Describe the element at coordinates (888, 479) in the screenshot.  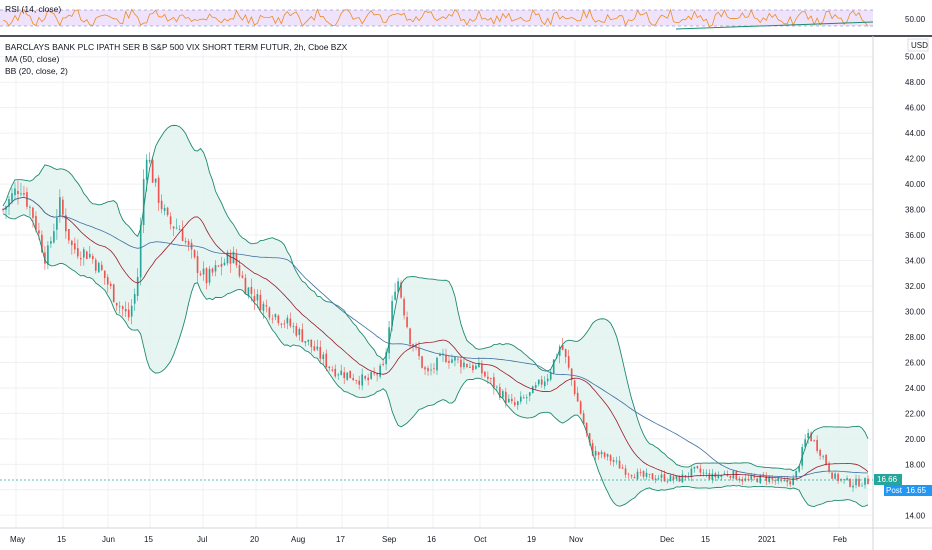
I see `last-price-tag` at that location.